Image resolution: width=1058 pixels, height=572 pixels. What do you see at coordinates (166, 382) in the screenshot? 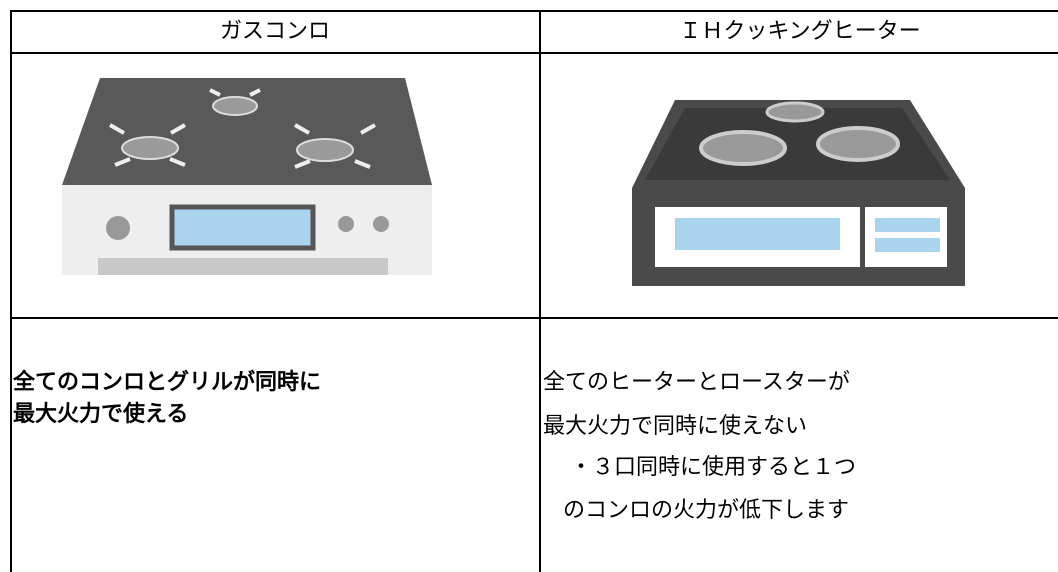
I see `cell-text: 全てのコンロとグリルが同時に` at bounding box center [166, 382].